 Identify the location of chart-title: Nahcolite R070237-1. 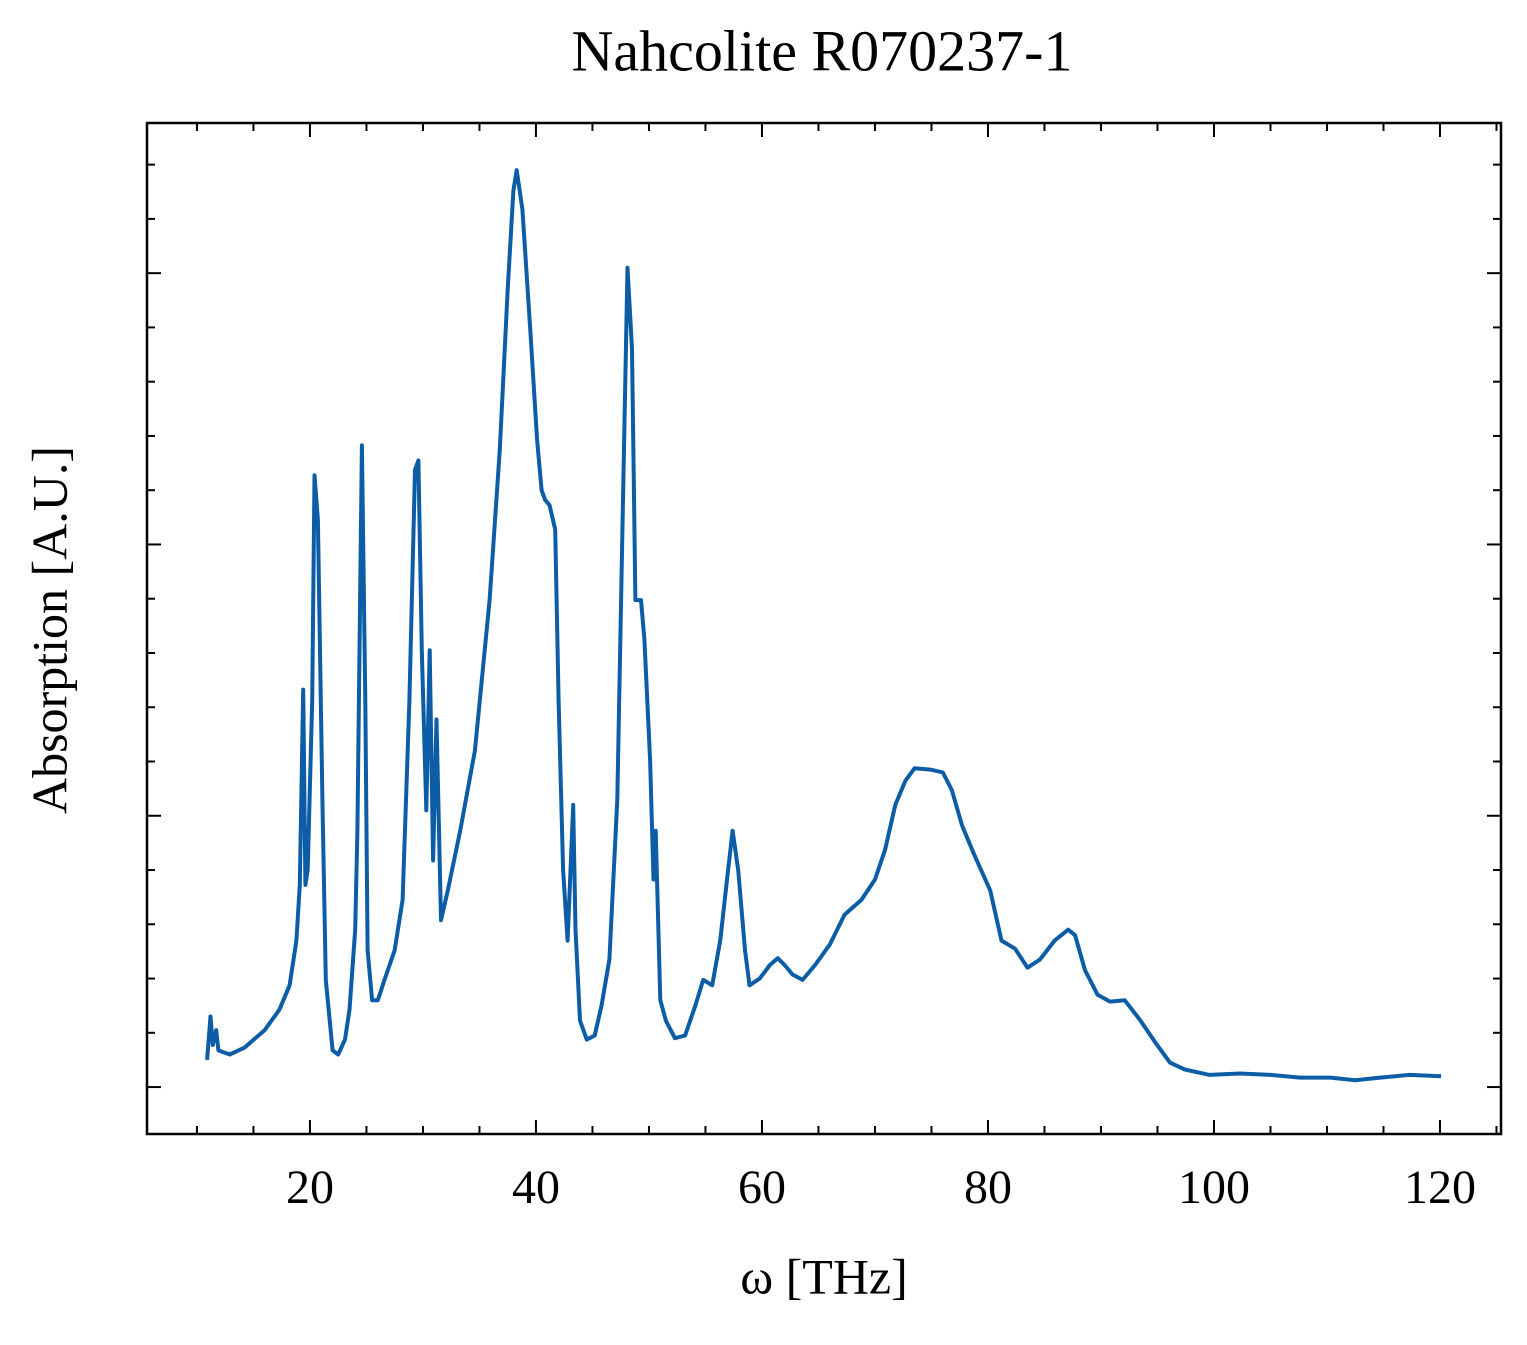
(822, 50).